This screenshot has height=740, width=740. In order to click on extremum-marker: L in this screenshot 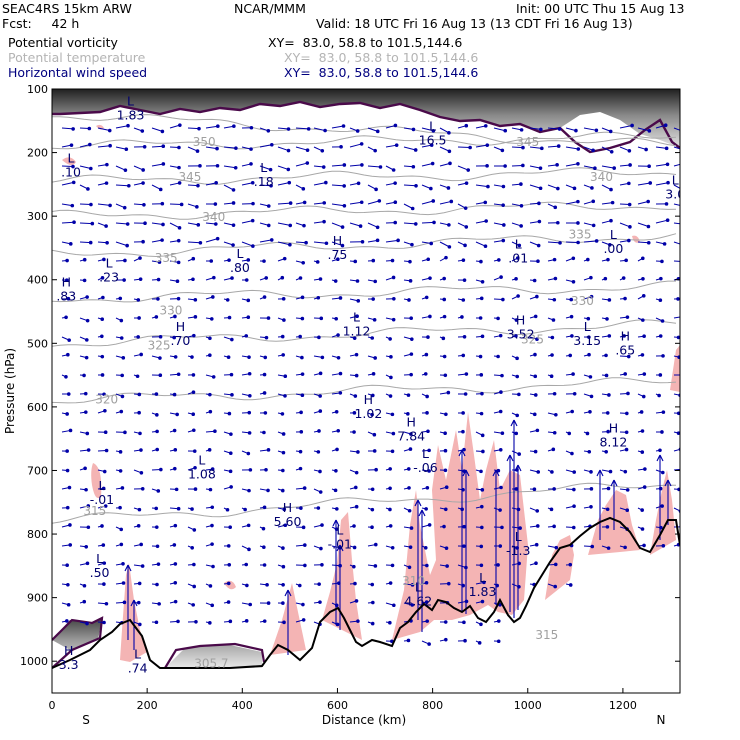, I will do `click(71, 157)`.